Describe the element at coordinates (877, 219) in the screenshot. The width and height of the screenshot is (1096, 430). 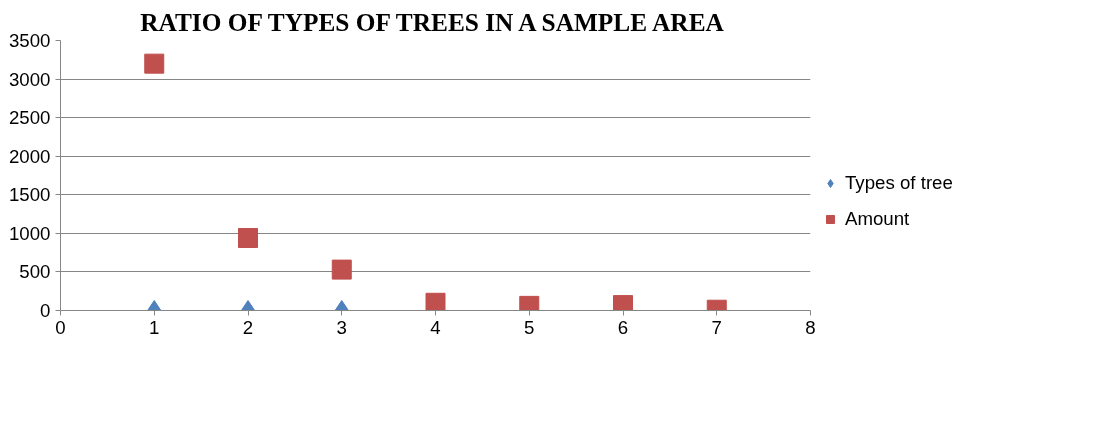
I see `legend-label: Amount` at that location.